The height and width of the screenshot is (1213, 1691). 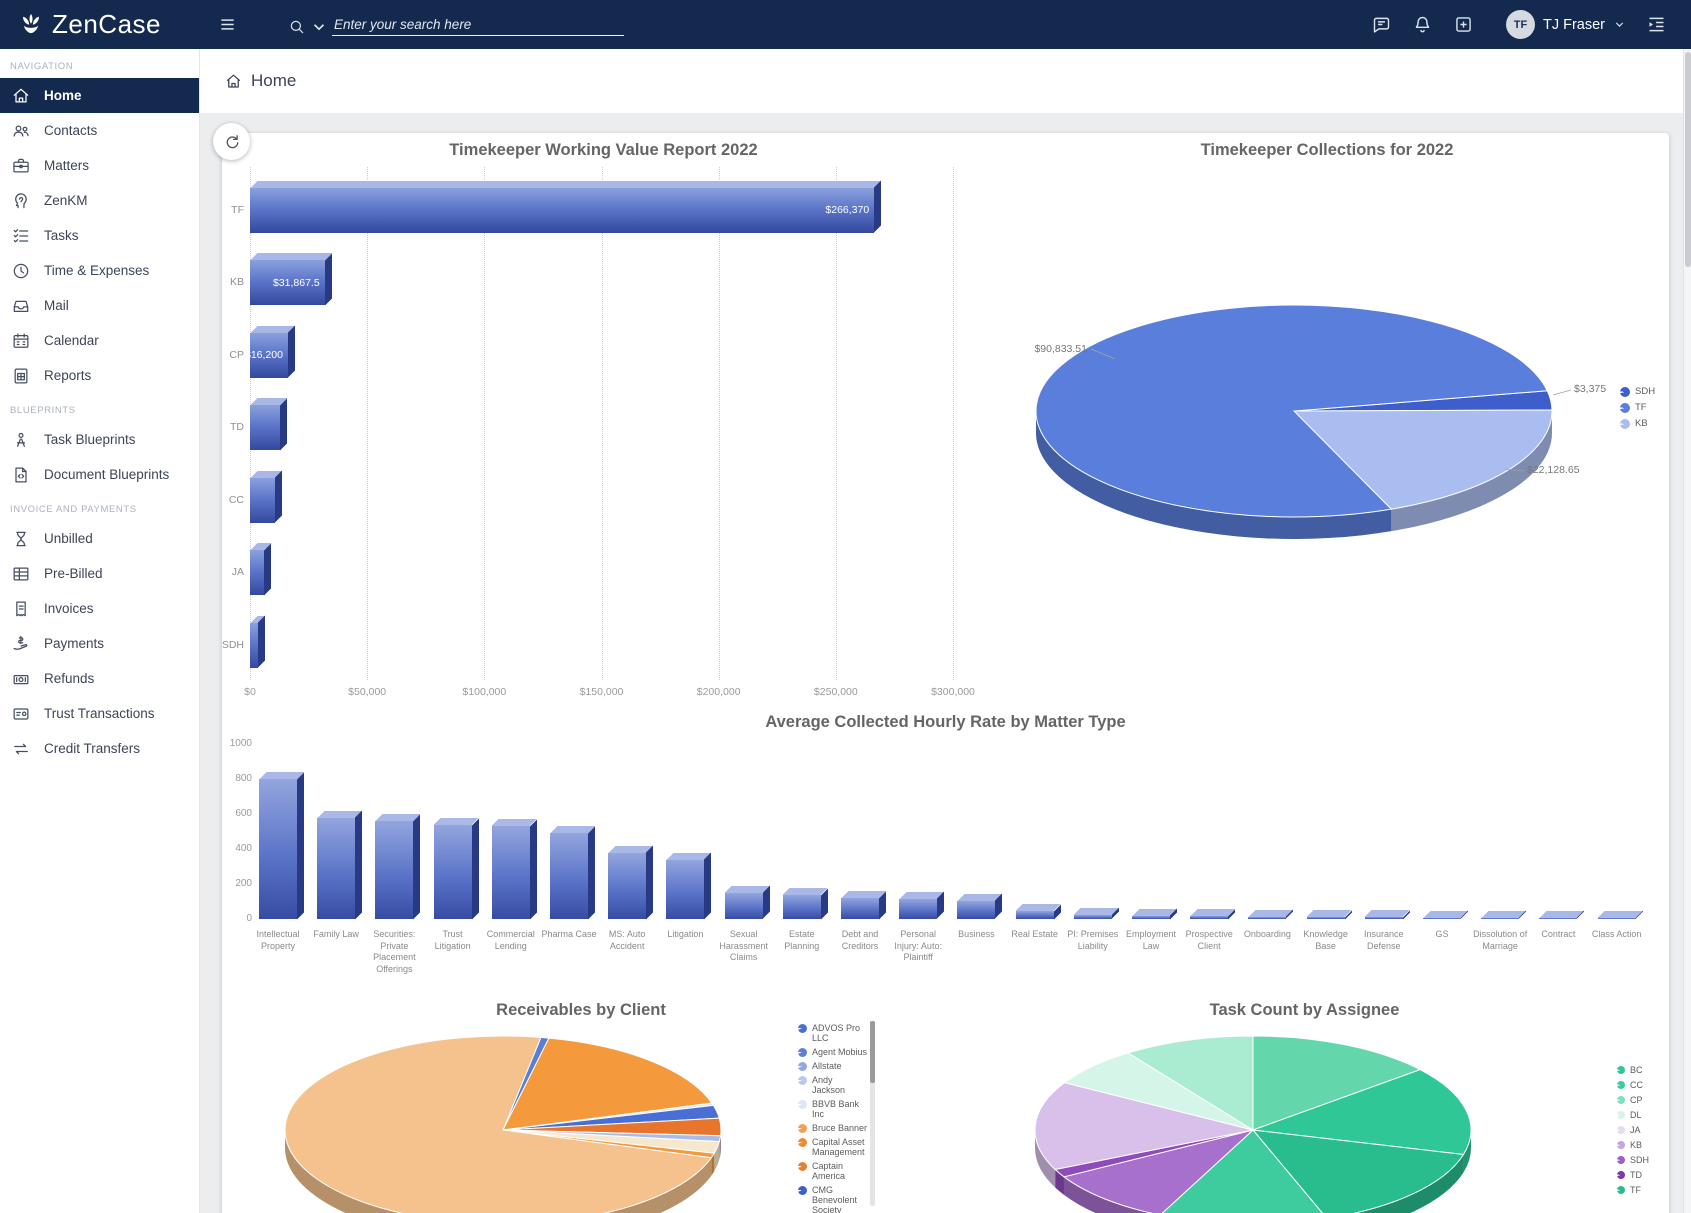 What do you see at coordinates (68, 375) in the screenshot?
I see `sidebar-item-label: Reports` at bounding box center [68, 375].